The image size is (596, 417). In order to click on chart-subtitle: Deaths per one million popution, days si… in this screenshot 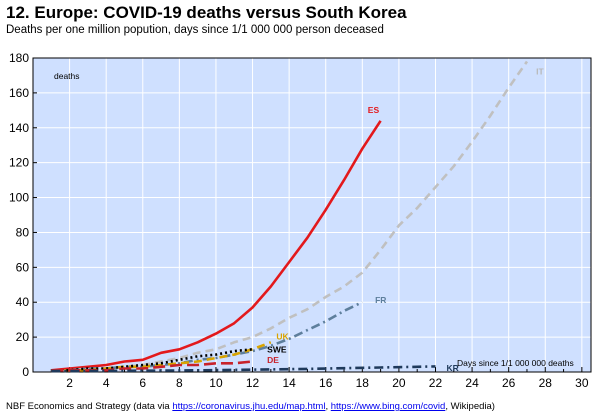, I will do `click(195, 30)`.